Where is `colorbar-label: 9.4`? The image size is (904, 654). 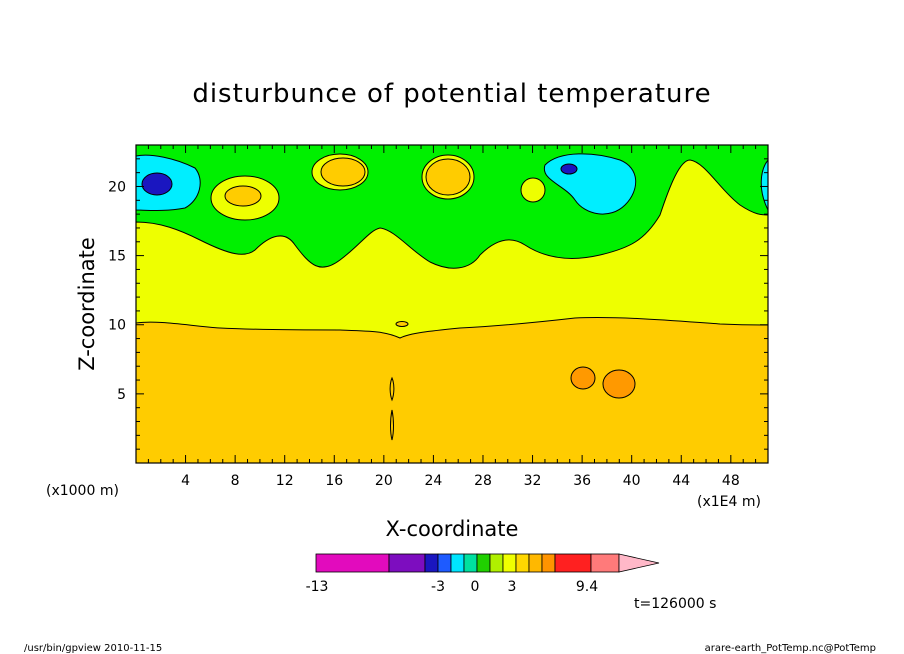 colorbar-label: 9.4 is located at coordinates (587, 587).